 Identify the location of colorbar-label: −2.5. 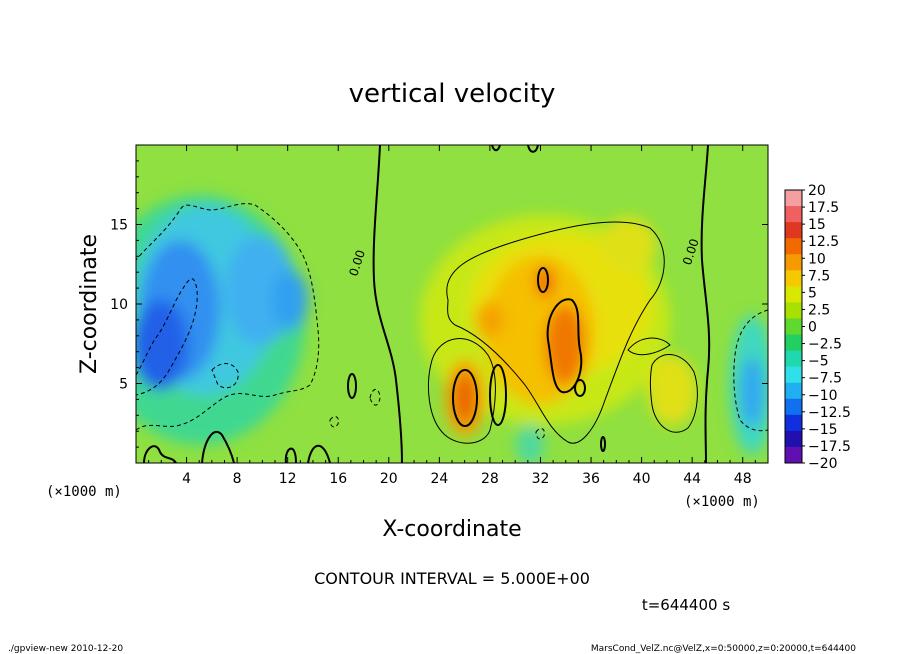
(825, 345).